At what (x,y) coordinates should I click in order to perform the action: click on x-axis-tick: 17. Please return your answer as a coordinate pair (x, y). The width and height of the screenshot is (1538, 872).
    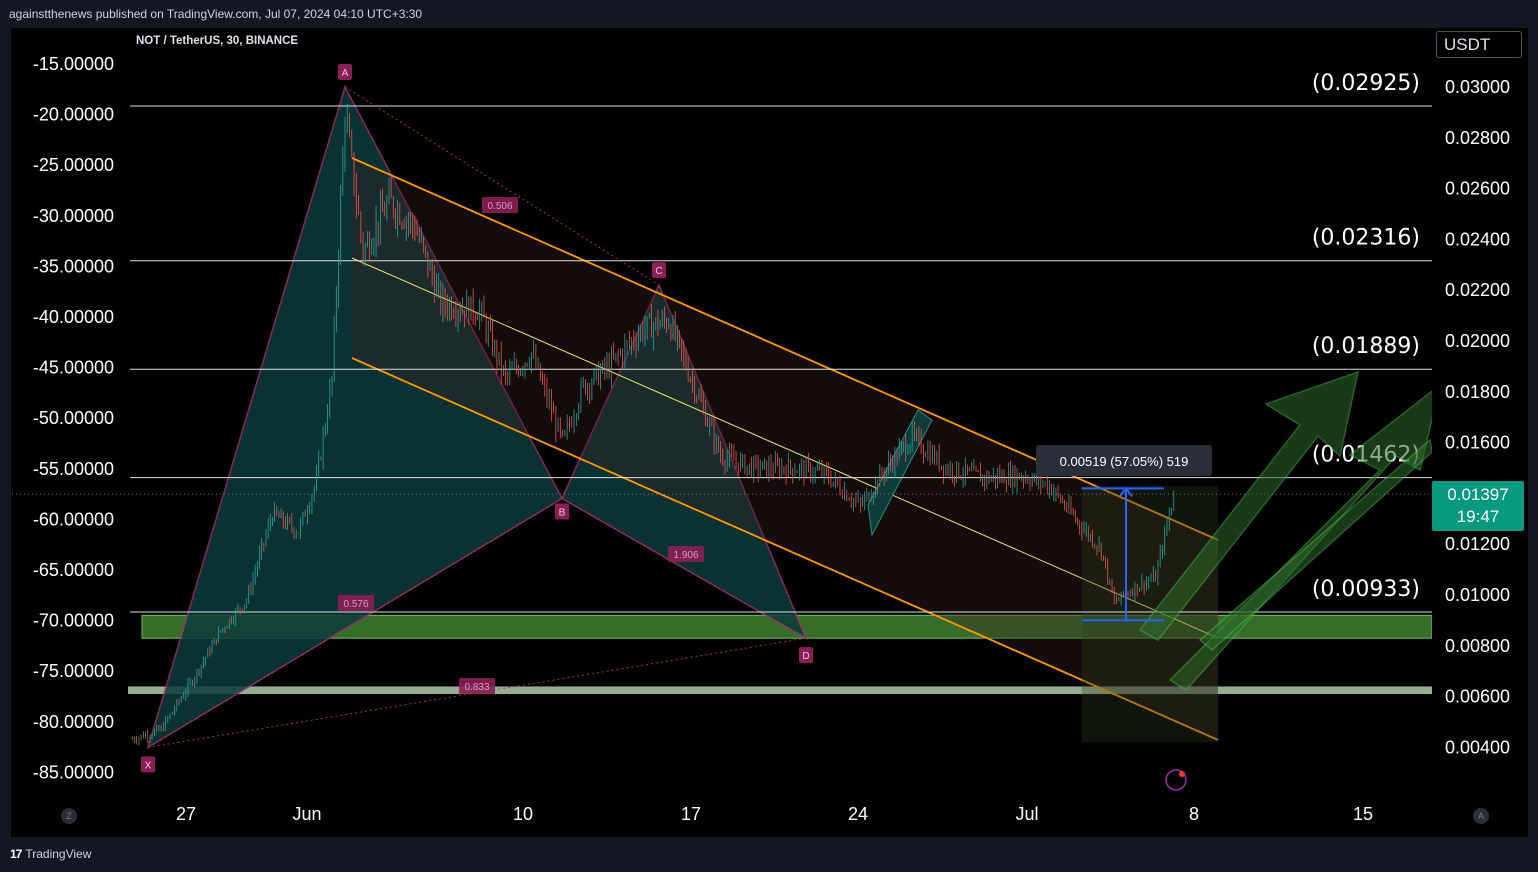
    Looking at the image, I should click on (691, 814).